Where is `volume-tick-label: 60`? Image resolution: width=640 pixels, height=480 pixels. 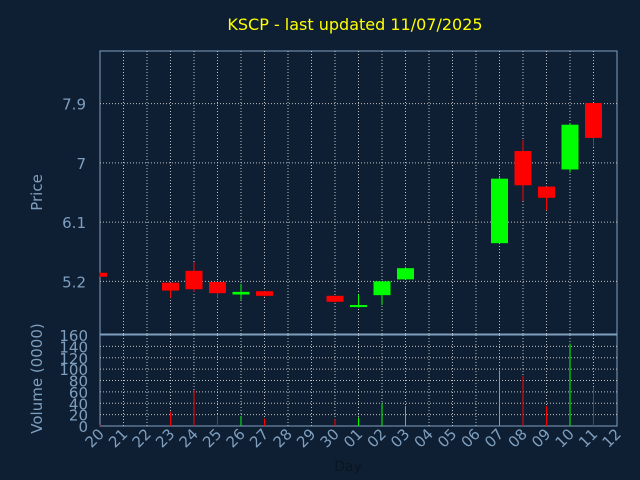
volume-tick-label: 60 is located at coordinates (78, 393).